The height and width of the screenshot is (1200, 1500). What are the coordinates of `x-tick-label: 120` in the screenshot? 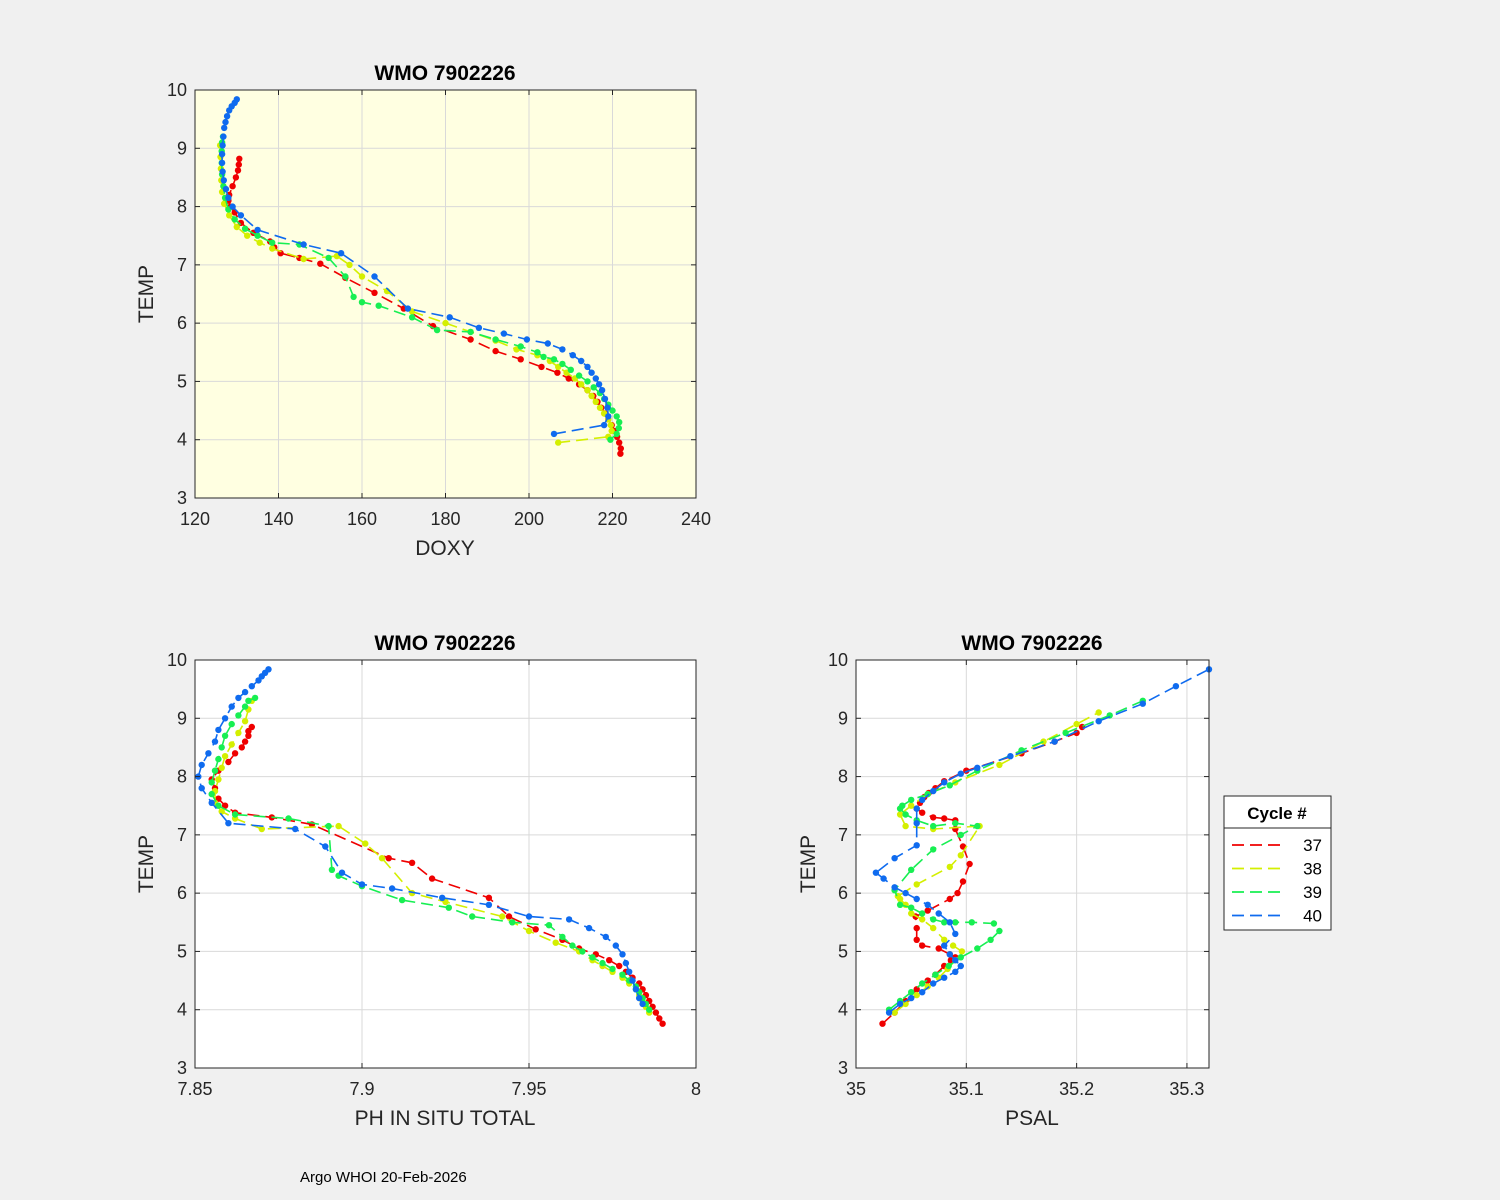 It's located at (195, 519).